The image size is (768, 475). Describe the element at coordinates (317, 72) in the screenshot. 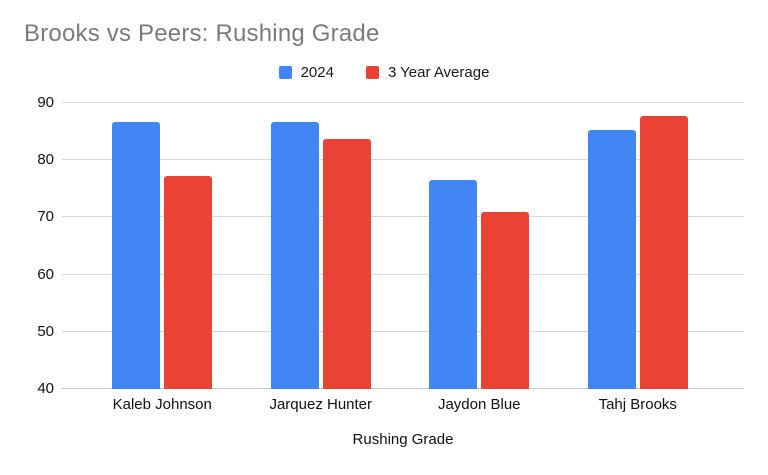

I see `legend-label: 2024` at that location.